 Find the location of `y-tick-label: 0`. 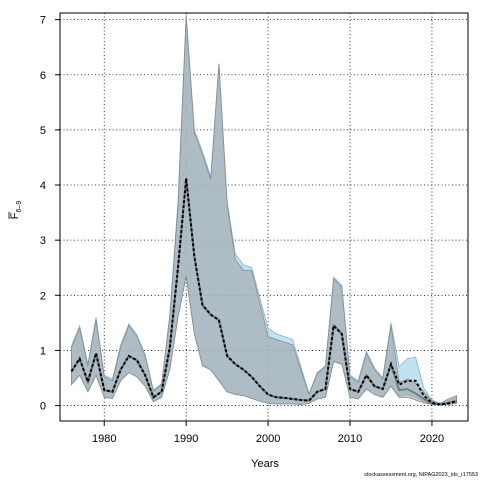

y-tick-label: 0 is located at coordinates (43, 407).